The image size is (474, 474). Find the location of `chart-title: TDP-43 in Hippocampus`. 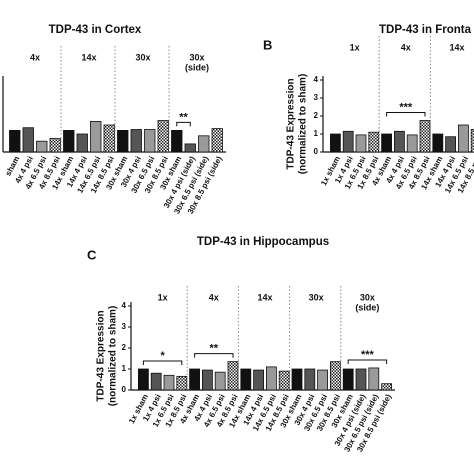

chart-title: TDP-43 in Hippocampus is located at coordinates (263, 242).